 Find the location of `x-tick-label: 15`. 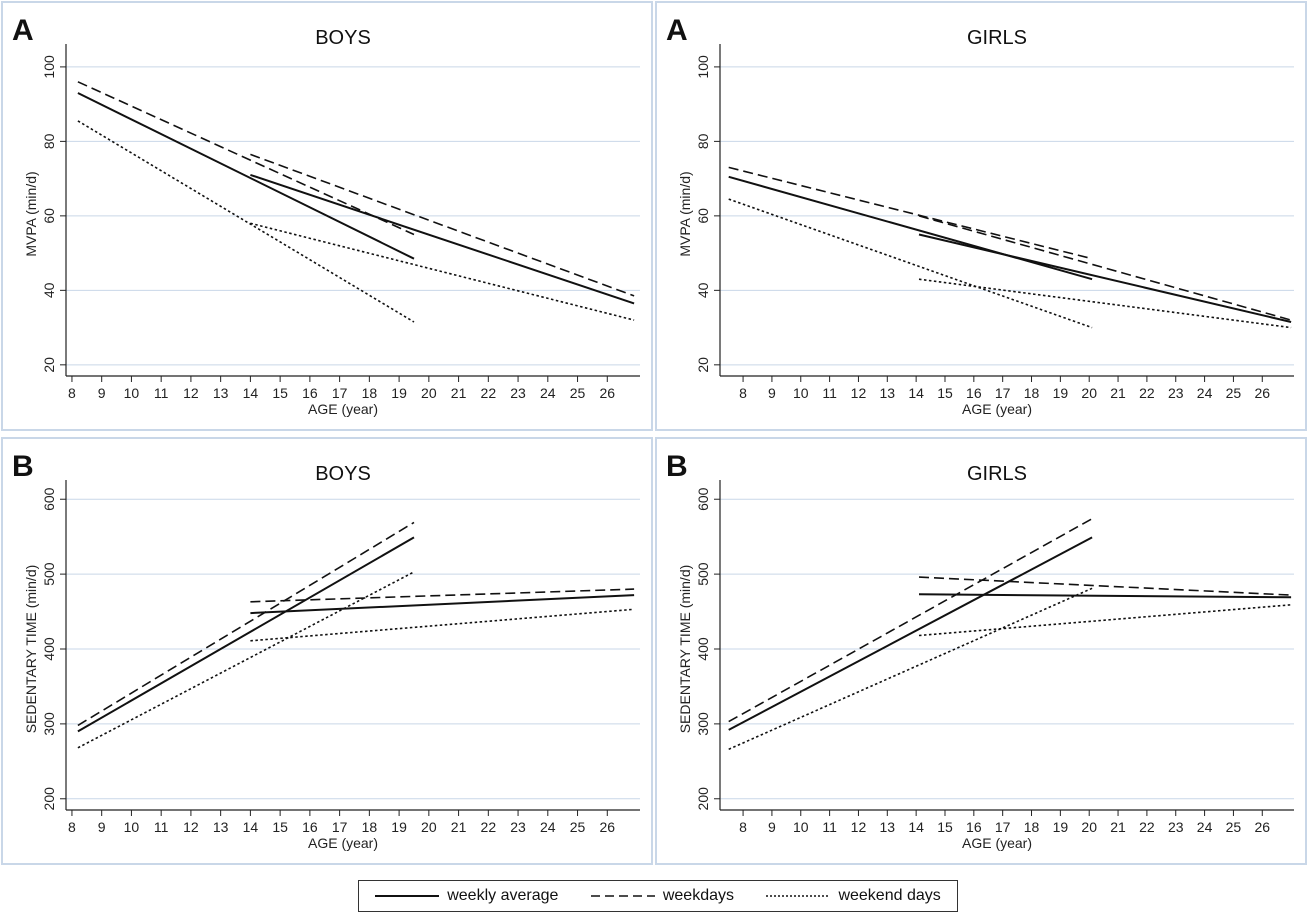

x-tick-label: 15 is located at coordinates (280, 827).